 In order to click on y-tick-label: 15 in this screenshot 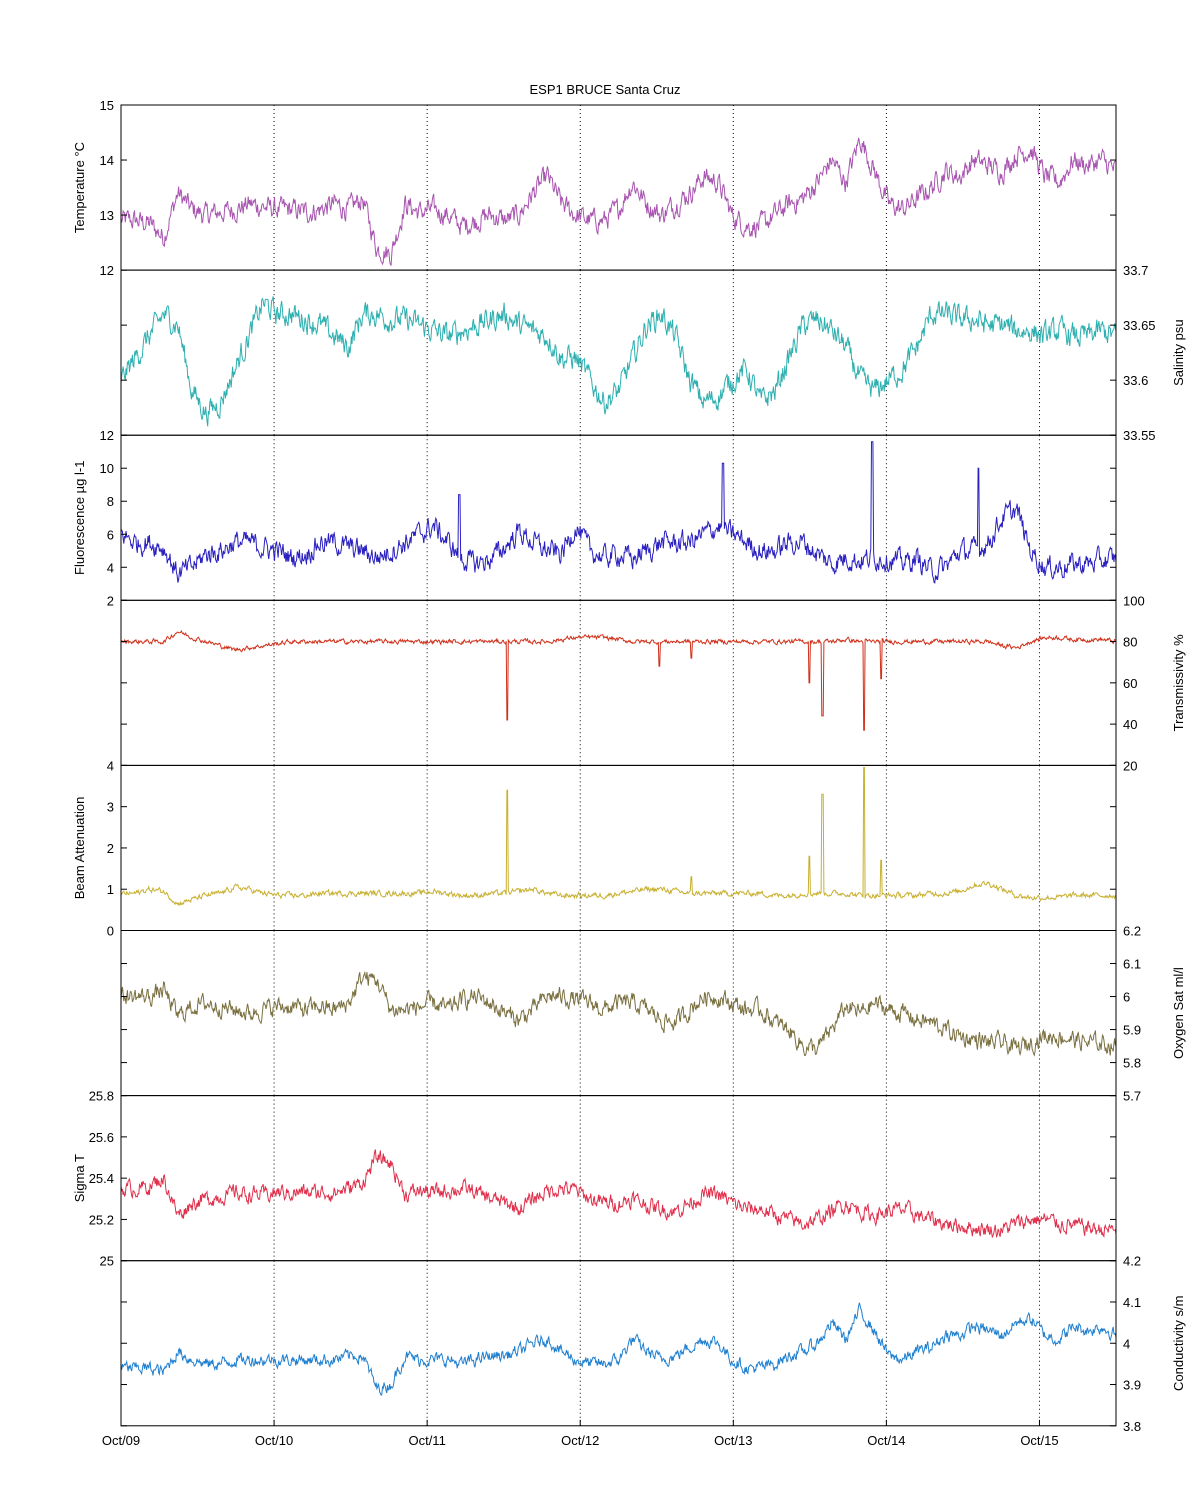, I will do `click(107, 105)`.